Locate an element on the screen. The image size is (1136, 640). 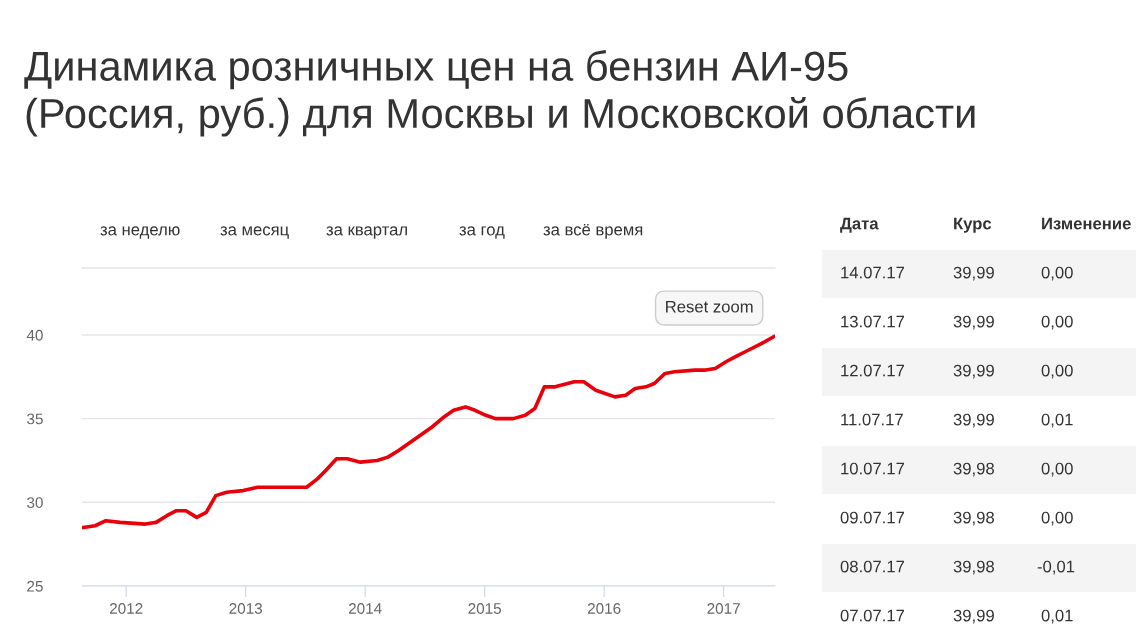
text: за всё время is located at coordinates (593, 231).